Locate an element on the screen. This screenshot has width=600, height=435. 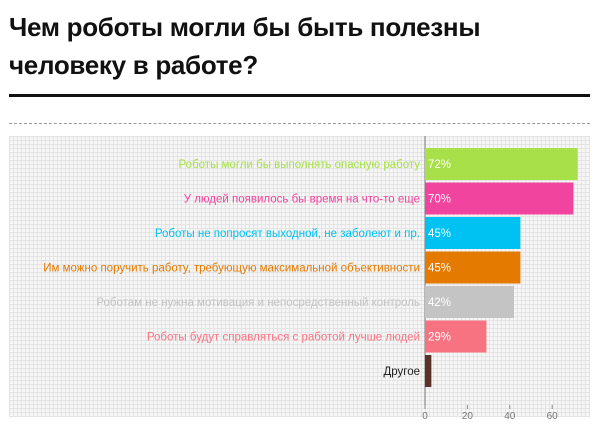
value-label: 72% is located at coordinates (439, 165).